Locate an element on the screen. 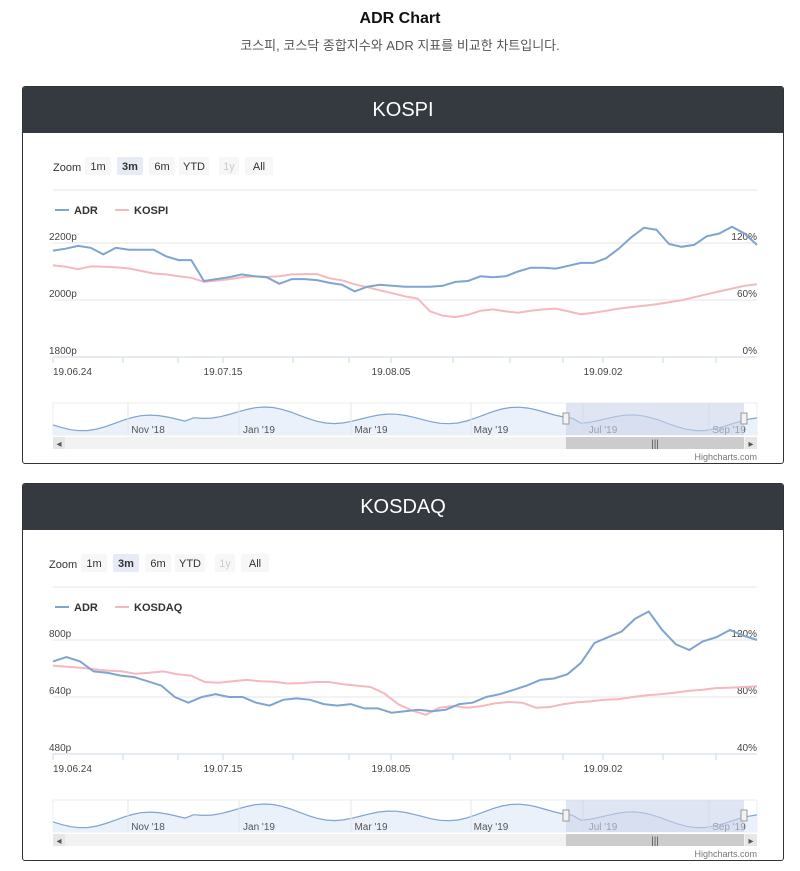 This screenshot has height=871, width=800. panel-title: KOSDAQ is located at coordinates (403, 507).